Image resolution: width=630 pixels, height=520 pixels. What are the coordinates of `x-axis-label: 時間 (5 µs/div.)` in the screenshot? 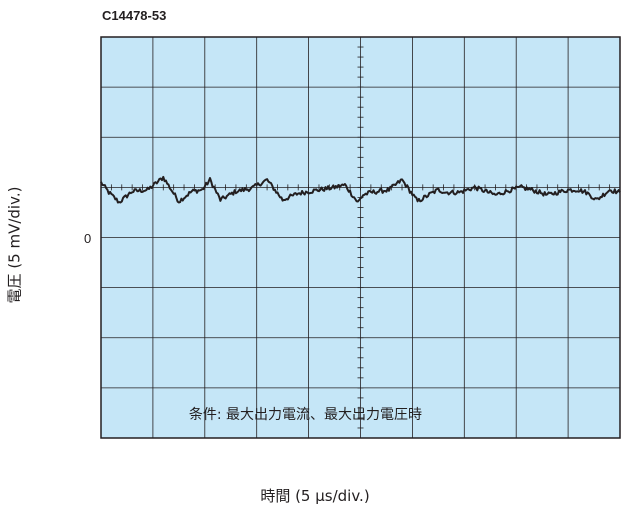 It's located at (315, 496).